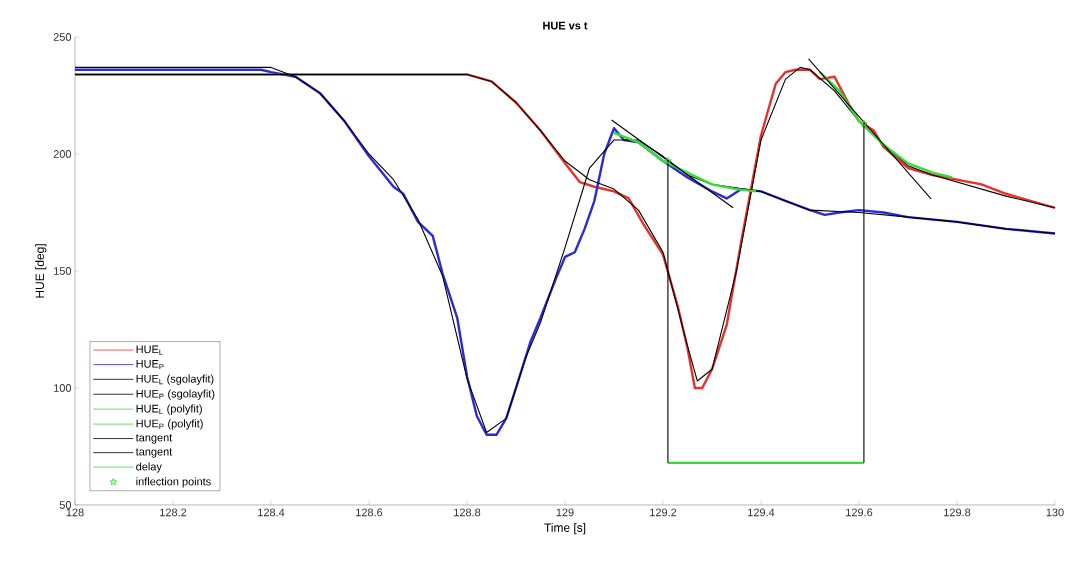 This screenshot has height=564, width=1076. Describe the element at coordinates (150, 365) in the screenshot. I see `legend-label: HUE$_{P}$` at that location.